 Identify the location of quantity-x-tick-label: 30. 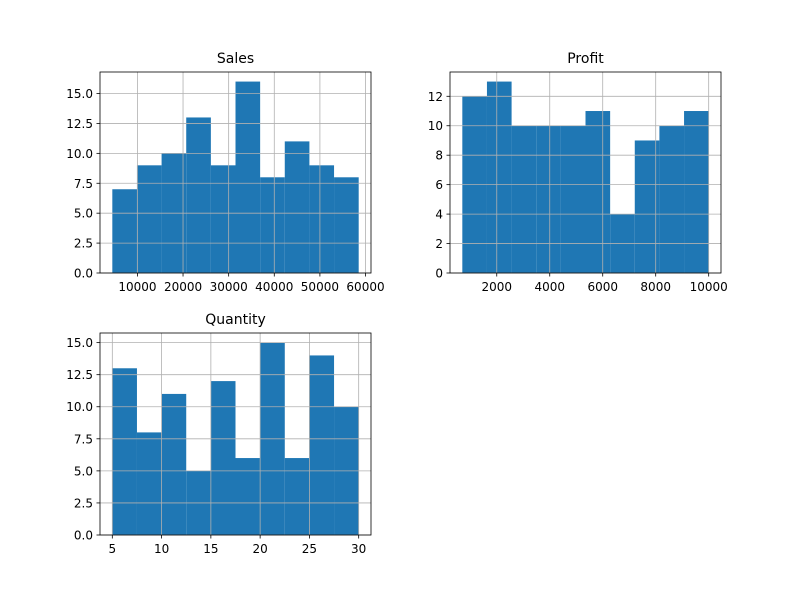
(358, 549).